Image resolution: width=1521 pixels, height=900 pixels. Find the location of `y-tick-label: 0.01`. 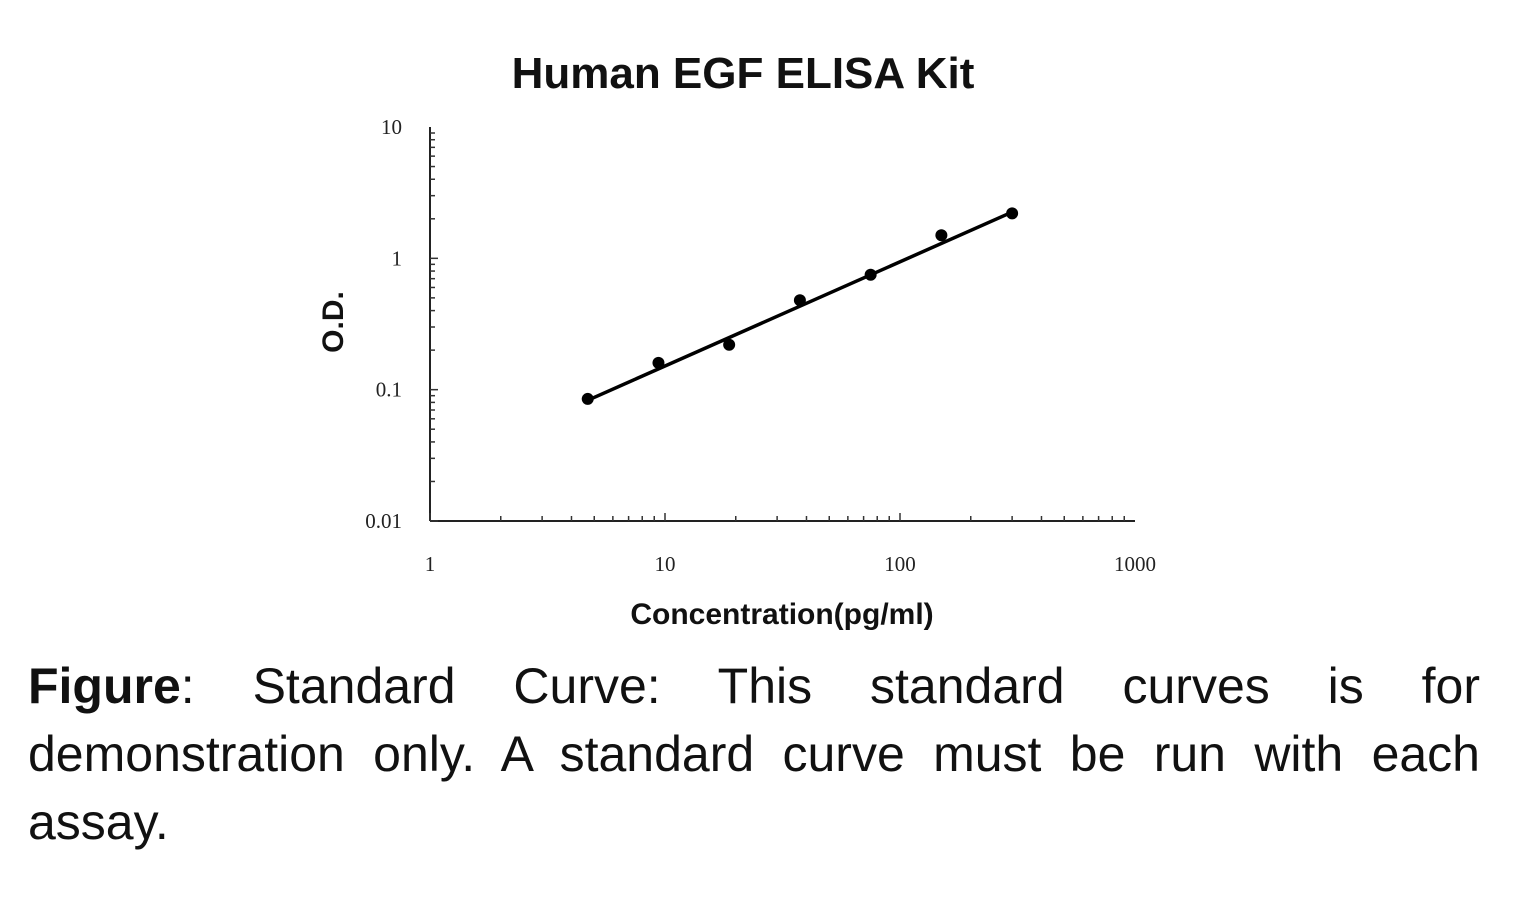

y-tick-label: 0.01 is located at coordinates (383, 521).